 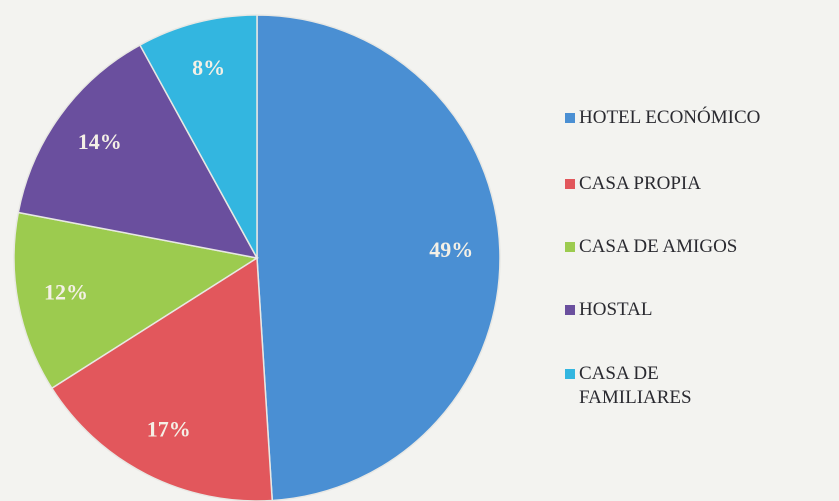 I want to click on legend-item: HOSTAL, so click(x=608, y=310).